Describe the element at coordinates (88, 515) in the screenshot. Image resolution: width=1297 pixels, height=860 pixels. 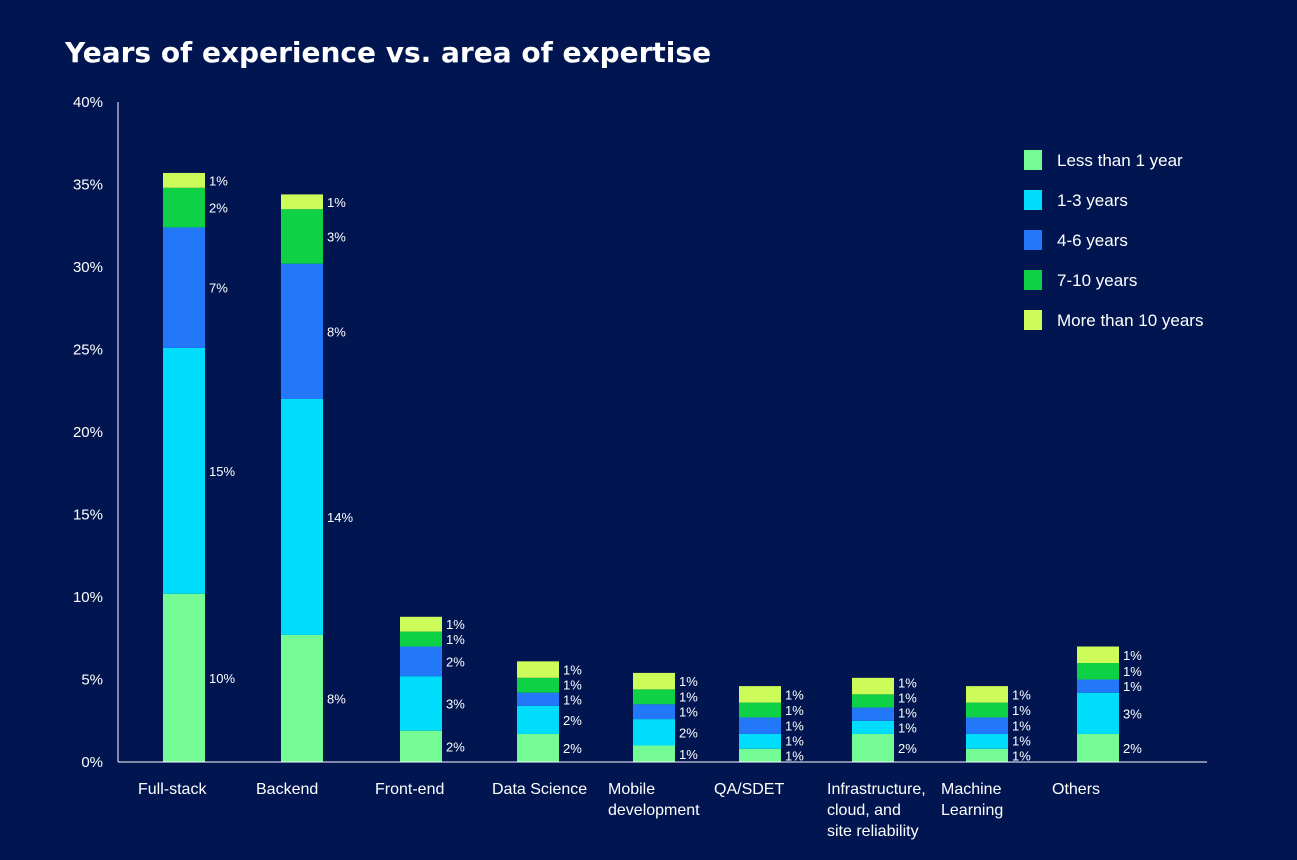
I see `y-tick-label: 15%` at that location.